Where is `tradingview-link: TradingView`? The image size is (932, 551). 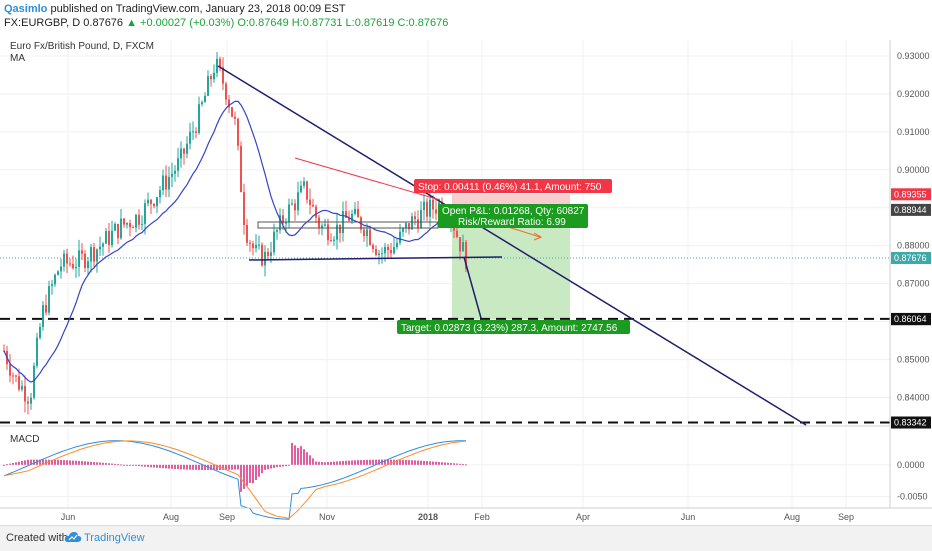 tradingview-link: TradingView is located at coordinates (114, 538).